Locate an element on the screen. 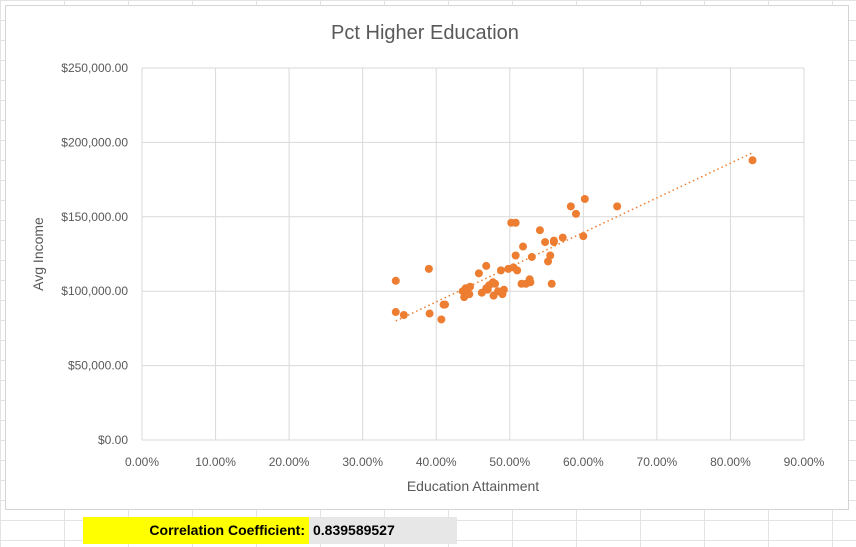  data-points is located at coordinates (574, 240).